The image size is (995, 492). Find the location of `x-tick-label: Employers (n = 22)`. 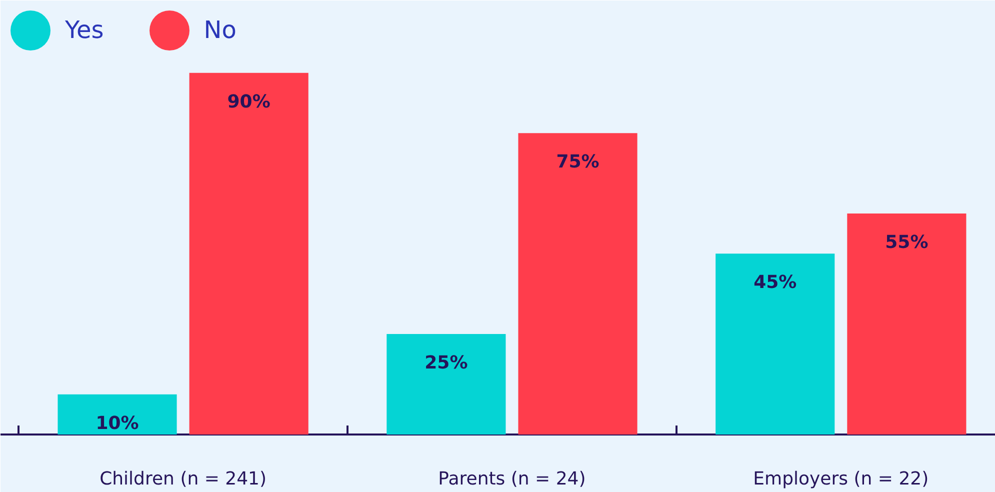

x-tick-label: Employers (n = 22) is located at coordinates (841, 479).